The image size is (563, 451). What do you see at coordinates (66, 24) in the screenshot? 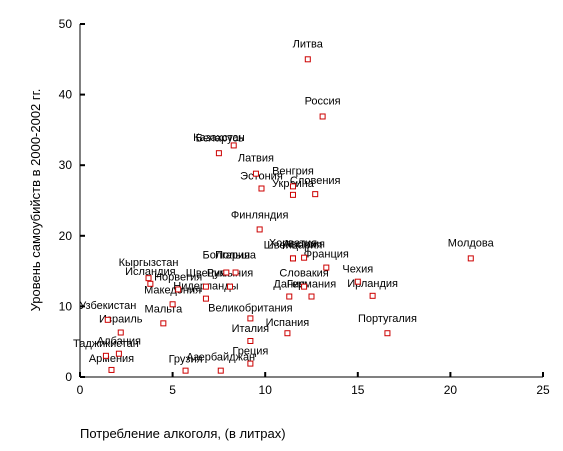
I see `y-tick-label: 50` at bounding box center [66, 24].